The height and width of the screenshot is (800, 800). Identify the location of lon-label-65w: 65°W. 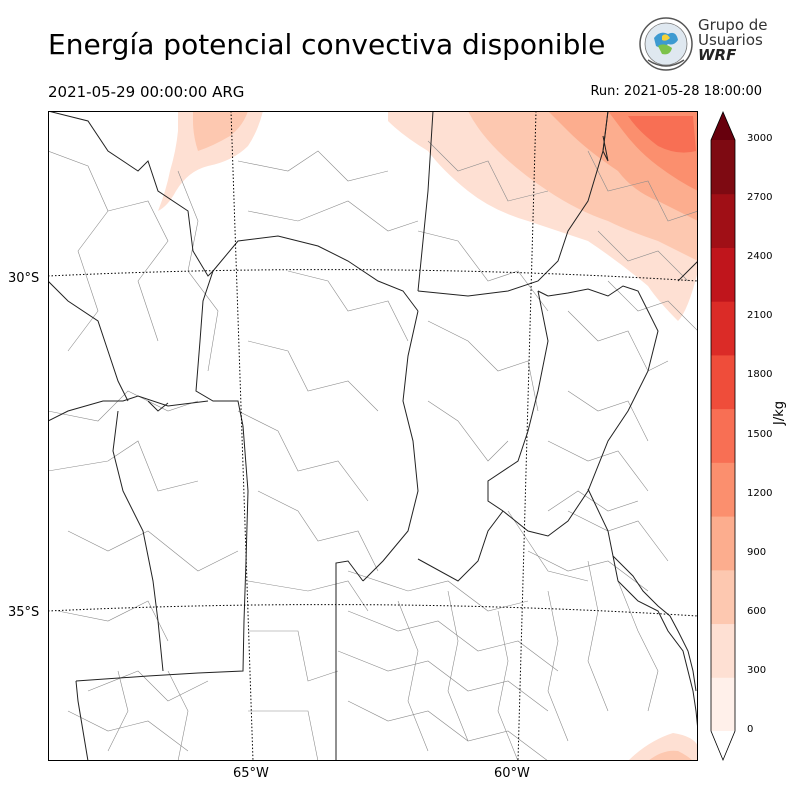
(251, 773).